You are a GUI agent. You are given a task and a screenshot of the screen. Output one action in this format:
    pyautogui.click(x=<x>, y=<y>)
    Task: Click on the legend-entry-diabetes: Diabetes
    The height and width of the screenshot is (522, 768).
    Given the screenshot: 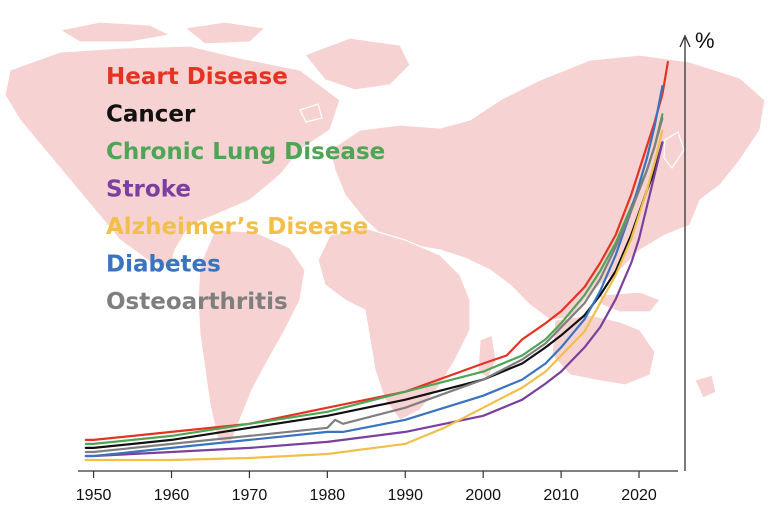 What is the action you would take?
    pyautogui.click(x=163, y=265)
    